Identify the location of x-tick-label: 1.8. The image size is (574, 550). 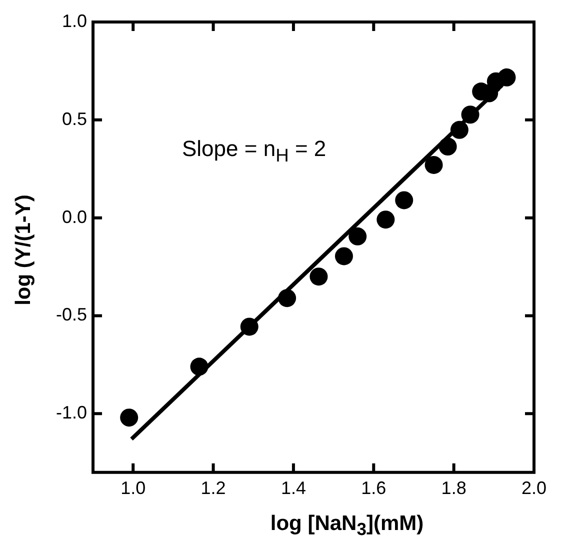
(453, 488).